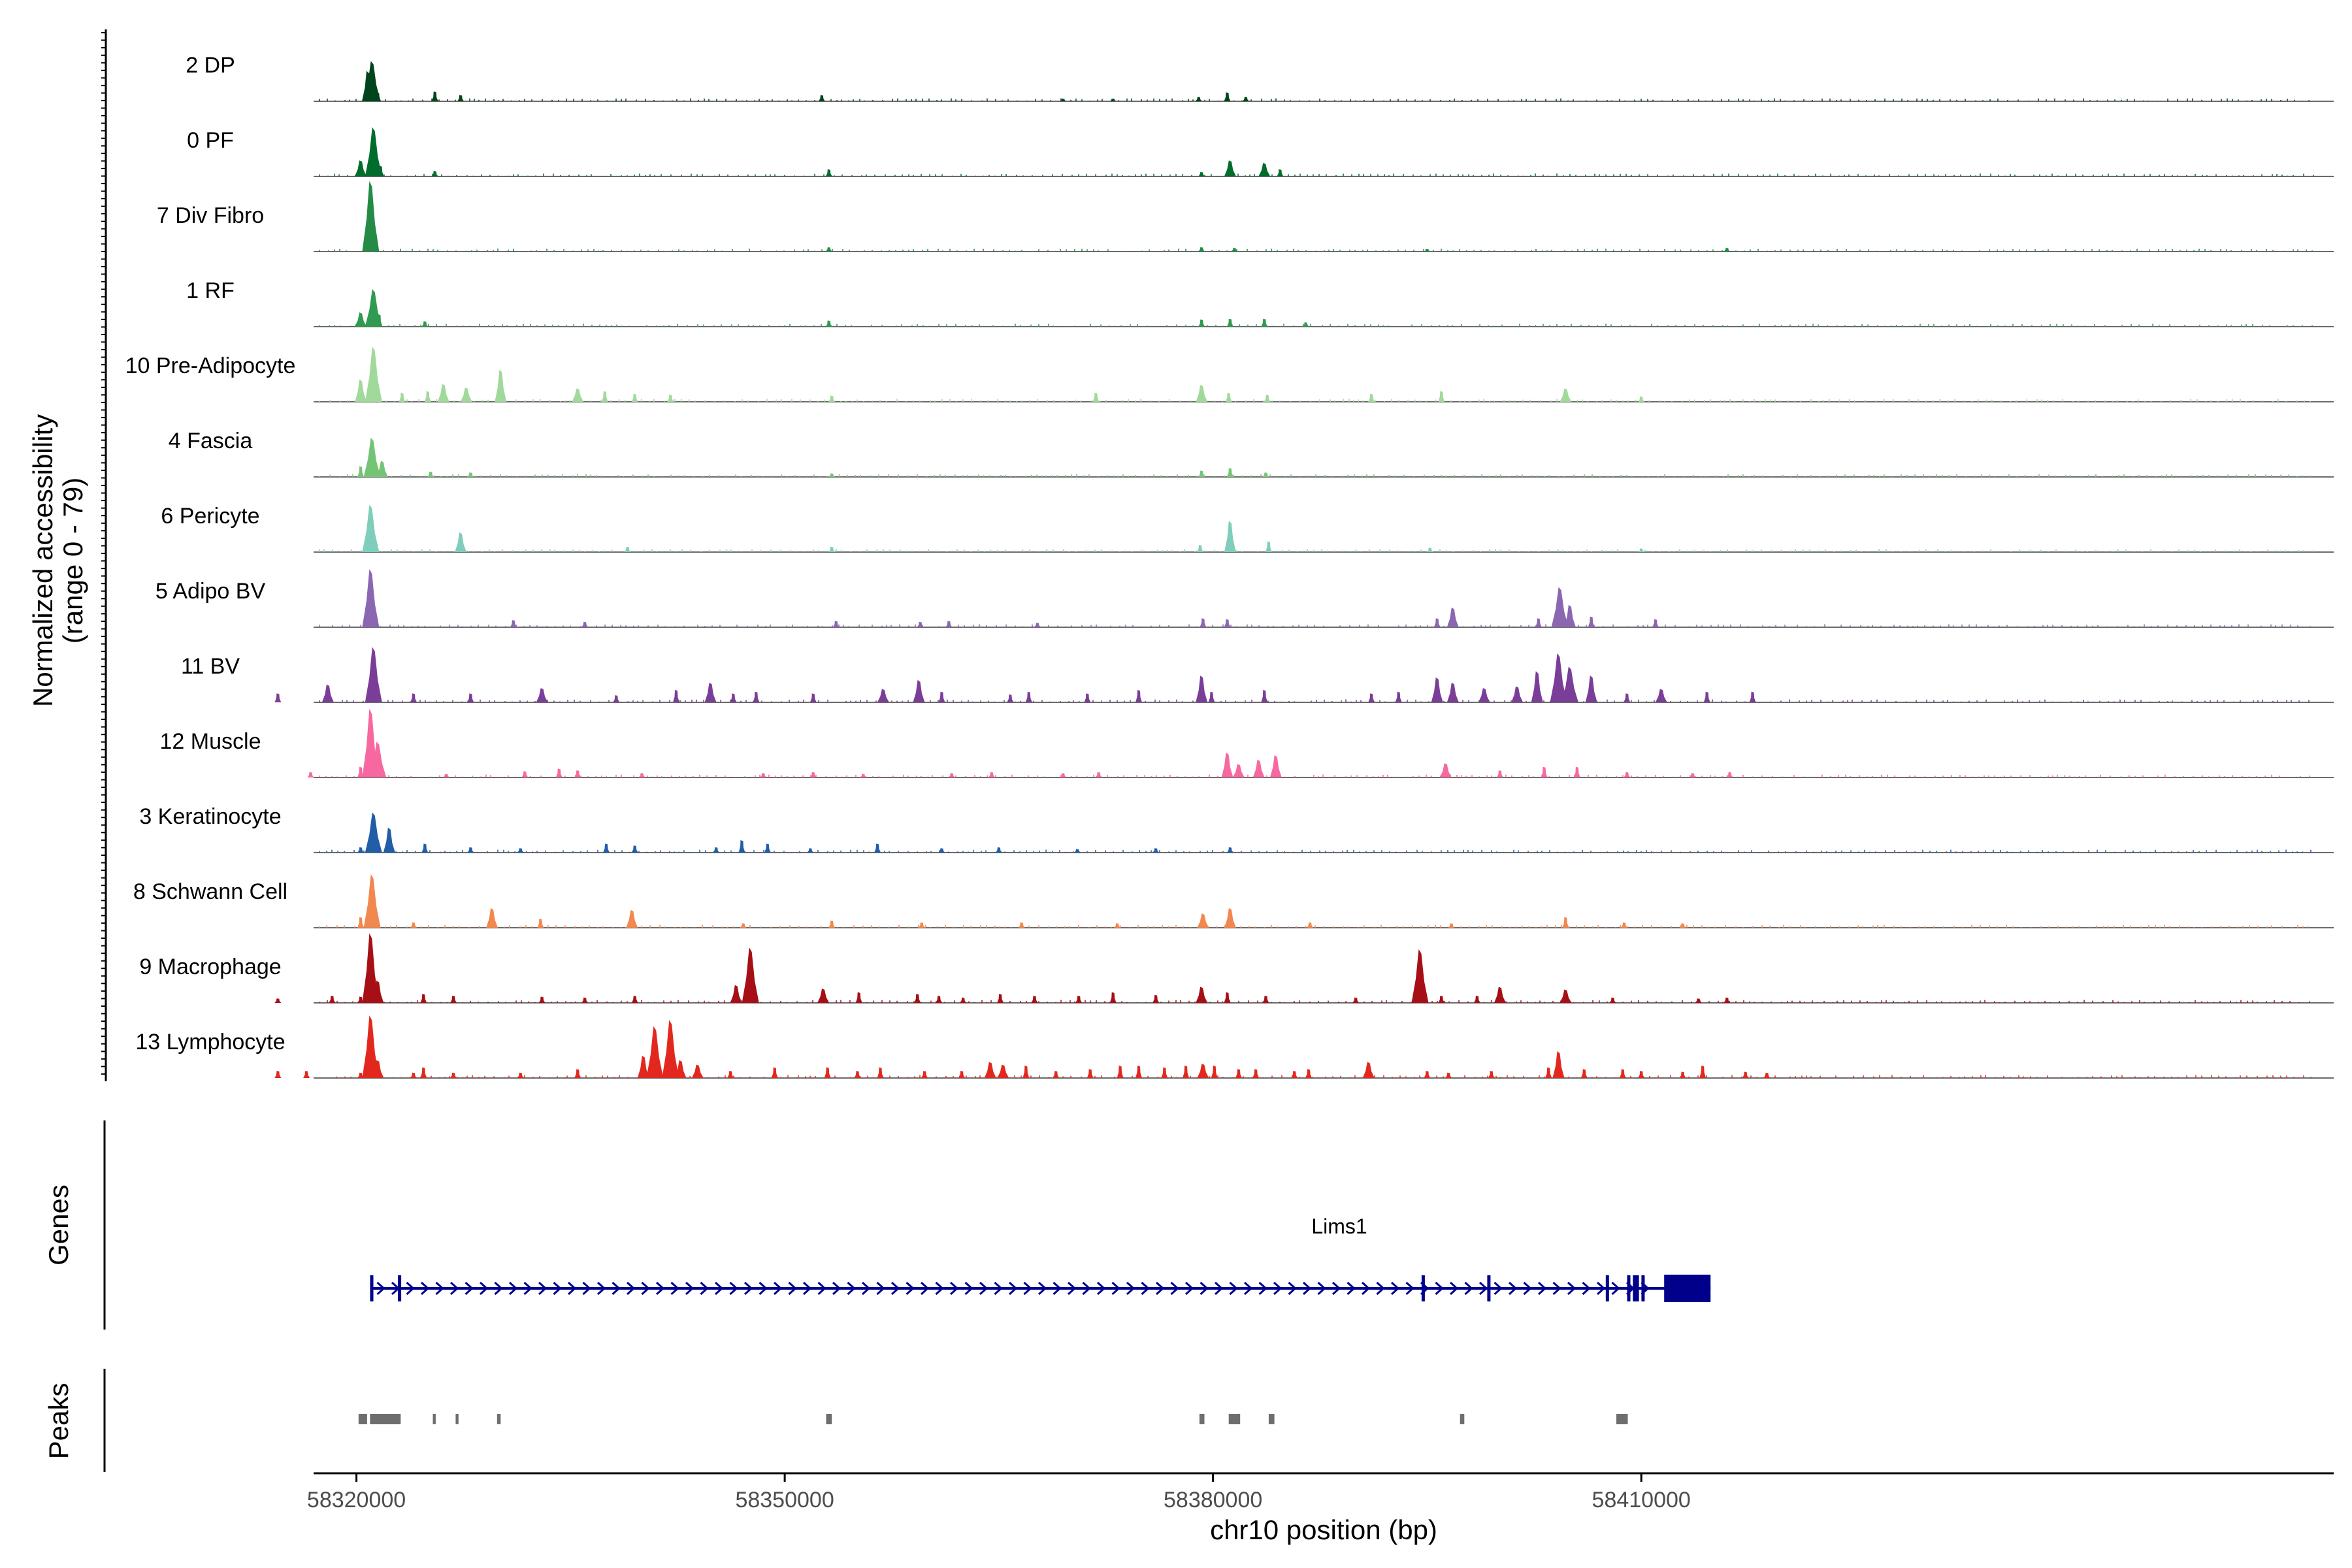 The width and height of the screenshot is (2352, 1568). I want to click on track-label: 0 PF, so click(210, 140).